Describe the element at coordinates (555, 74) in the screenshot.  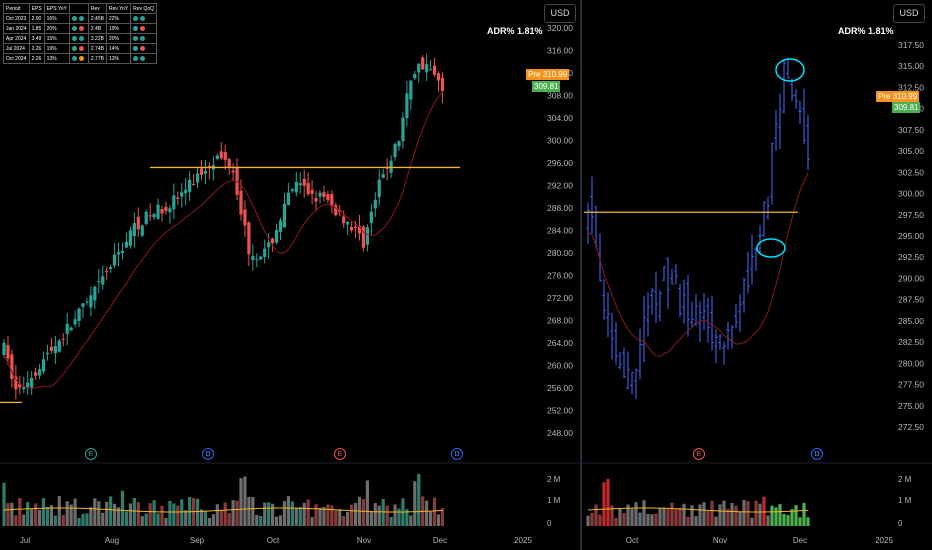
I see `pre-price: 310.99` at that location.